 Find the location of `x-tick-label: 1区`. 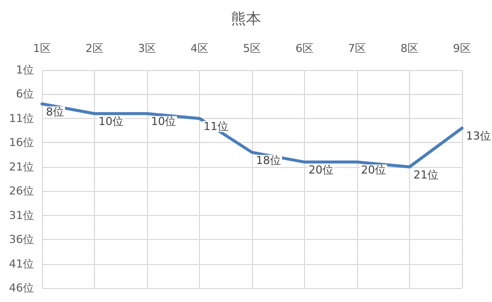

x-tick-label: 1区 is located at coordinates (42, 48).